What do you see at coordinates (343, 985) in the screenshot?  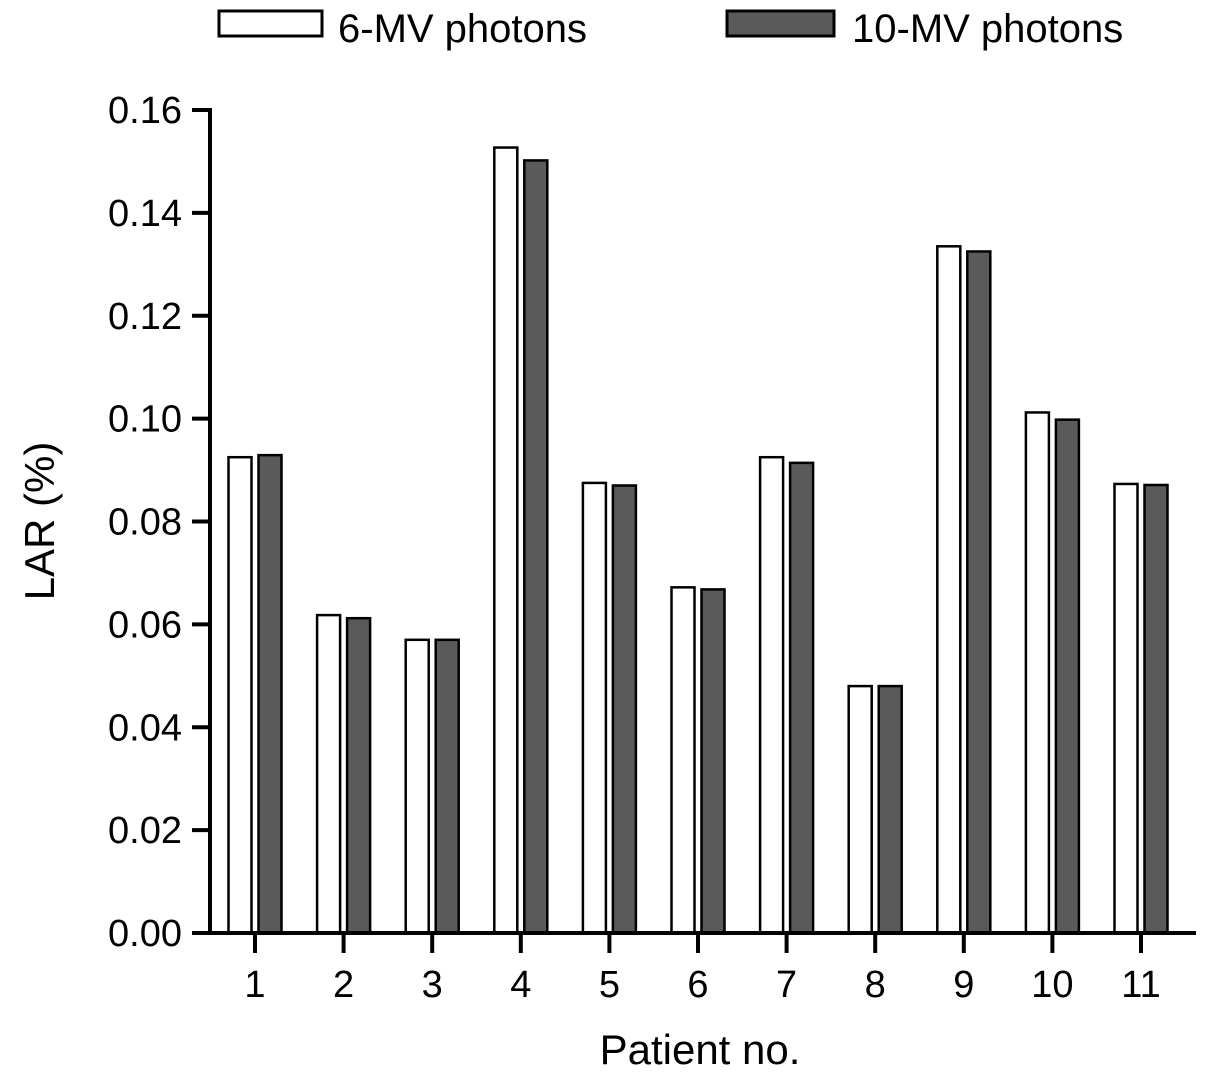 I see `x-tick-label: 2` at bounding box center [343, 985].